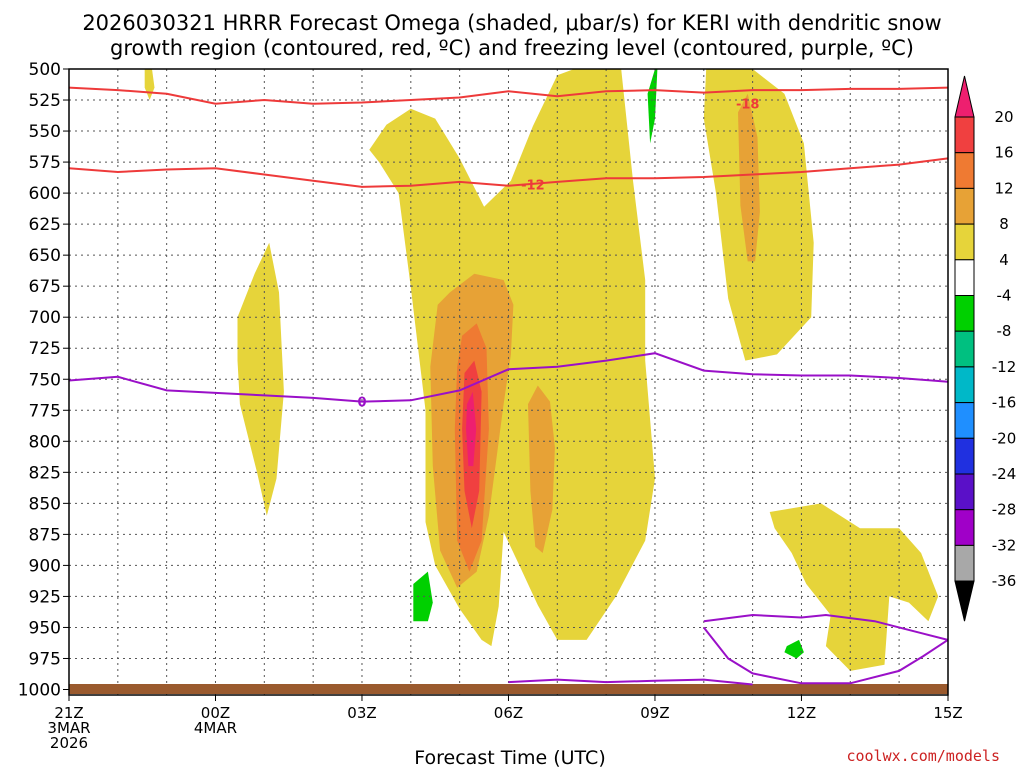 The width and height of the screenshot is (1024, 768). Describe the element at coordinates (45, 349) in the screenshot. I see `y-tick-label-725: 725` at that location.